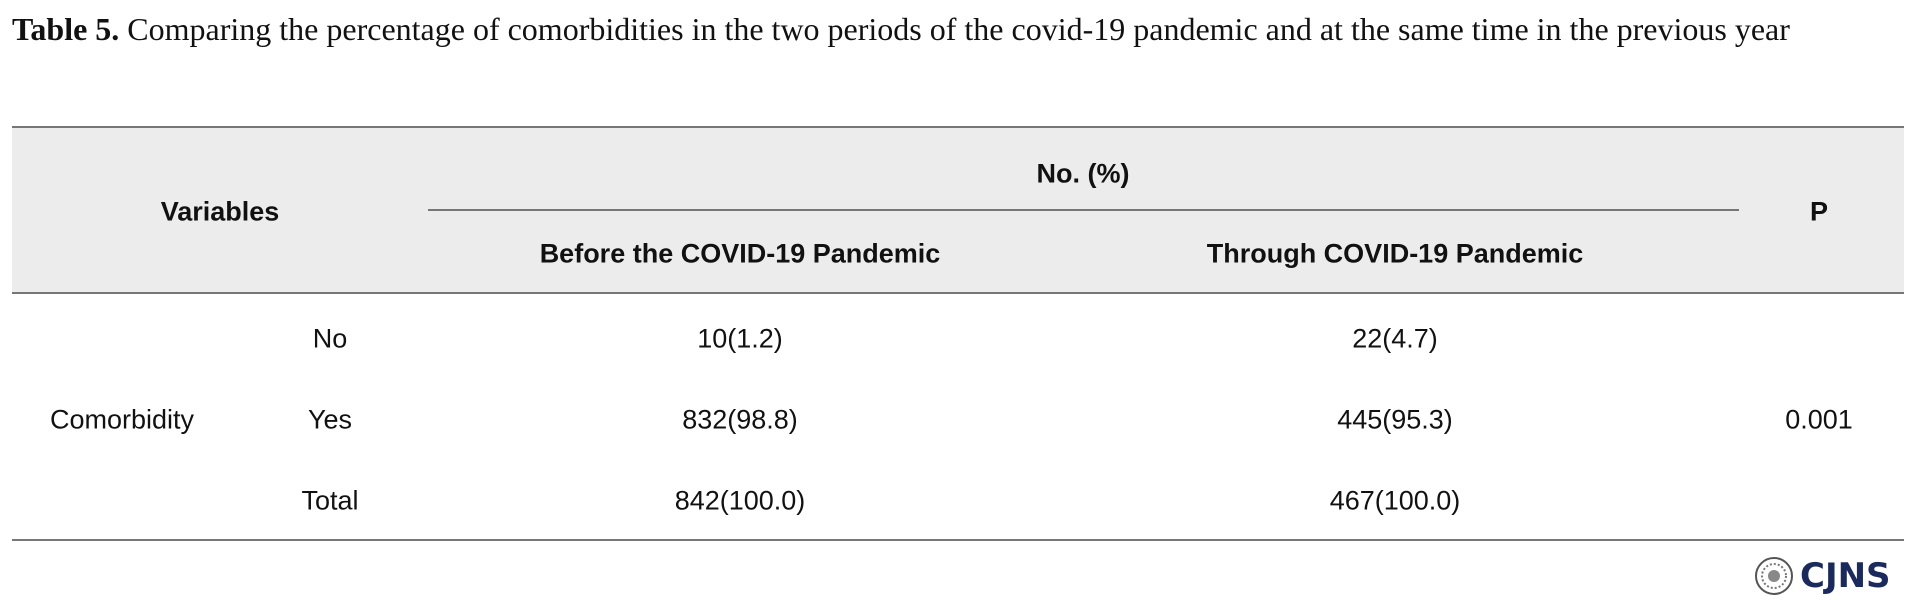 This screenshot has height=616, width=1917. What do you see at coordinates (220, 211) in the screenshot?
I see `header-variables: Variables` at bounding box center [220, 211].